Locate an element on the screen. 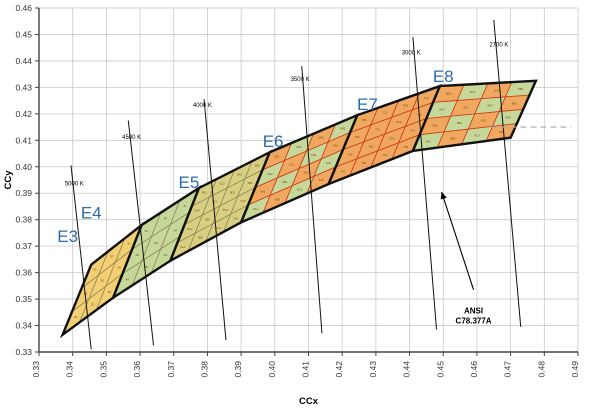 The width and height of the screenshot is (600, 409). annotation-arrowhead is located at coordinates (443, 195).